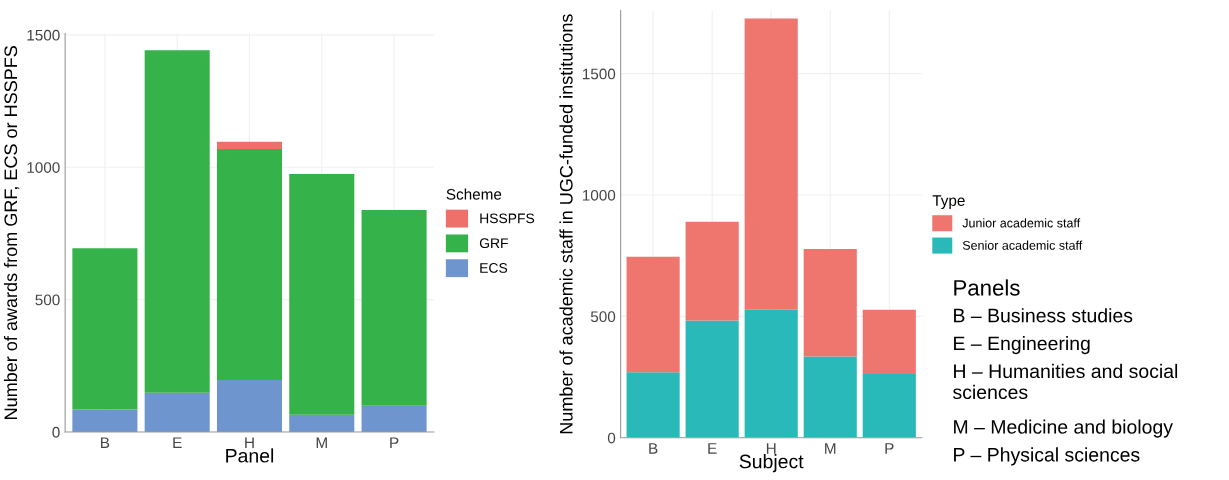 The height and width of the screenshot is (480, 1229). What do you see at coordinates (1043, 315) in the screenshot?
I see `text: B – Business studies` at bounding box center [1043, 315].